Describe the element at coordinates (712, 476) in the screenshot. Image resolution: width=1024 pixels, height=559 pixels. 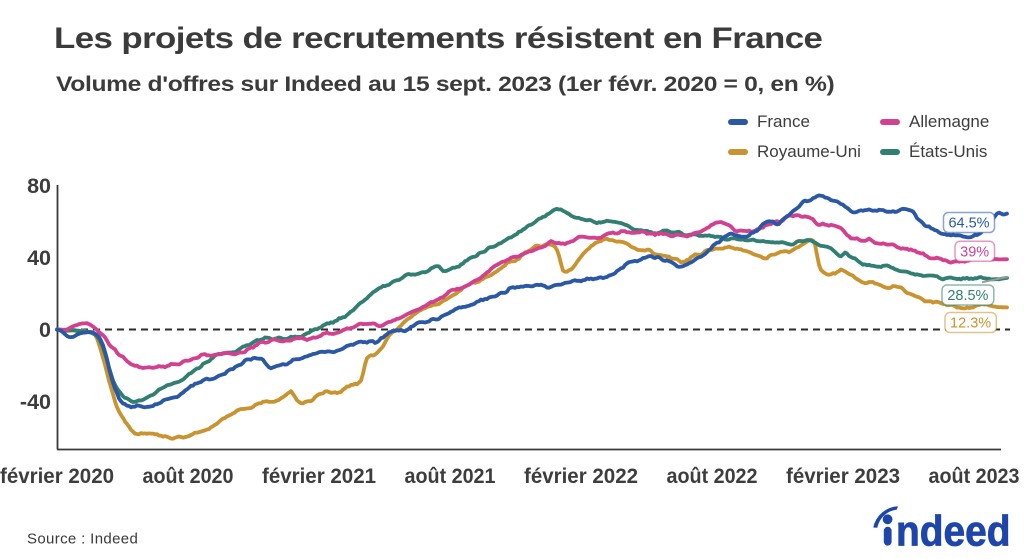
I see `svg-text: août 2022` at that location.